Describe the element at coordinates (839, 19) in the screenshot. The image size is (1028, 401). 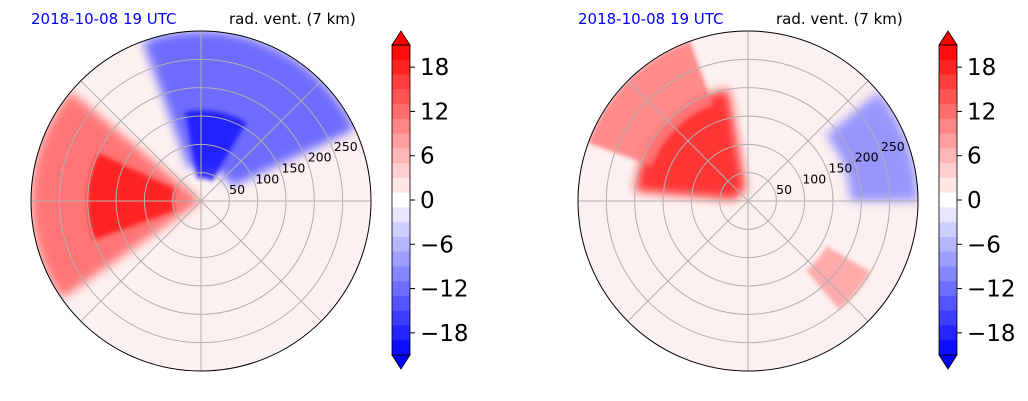
I see `panel-2-title: rad. vent. (7 km)` at that location.